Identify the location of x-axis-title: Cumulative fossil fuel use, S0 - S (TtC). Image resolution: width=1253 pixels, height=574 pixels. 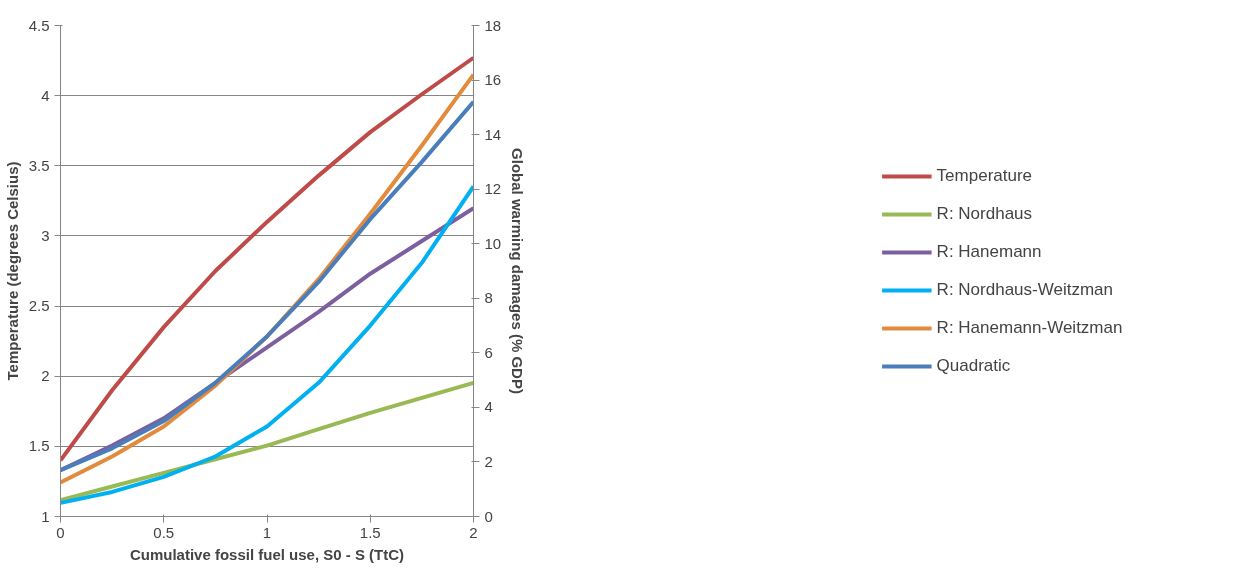
(267, 554).